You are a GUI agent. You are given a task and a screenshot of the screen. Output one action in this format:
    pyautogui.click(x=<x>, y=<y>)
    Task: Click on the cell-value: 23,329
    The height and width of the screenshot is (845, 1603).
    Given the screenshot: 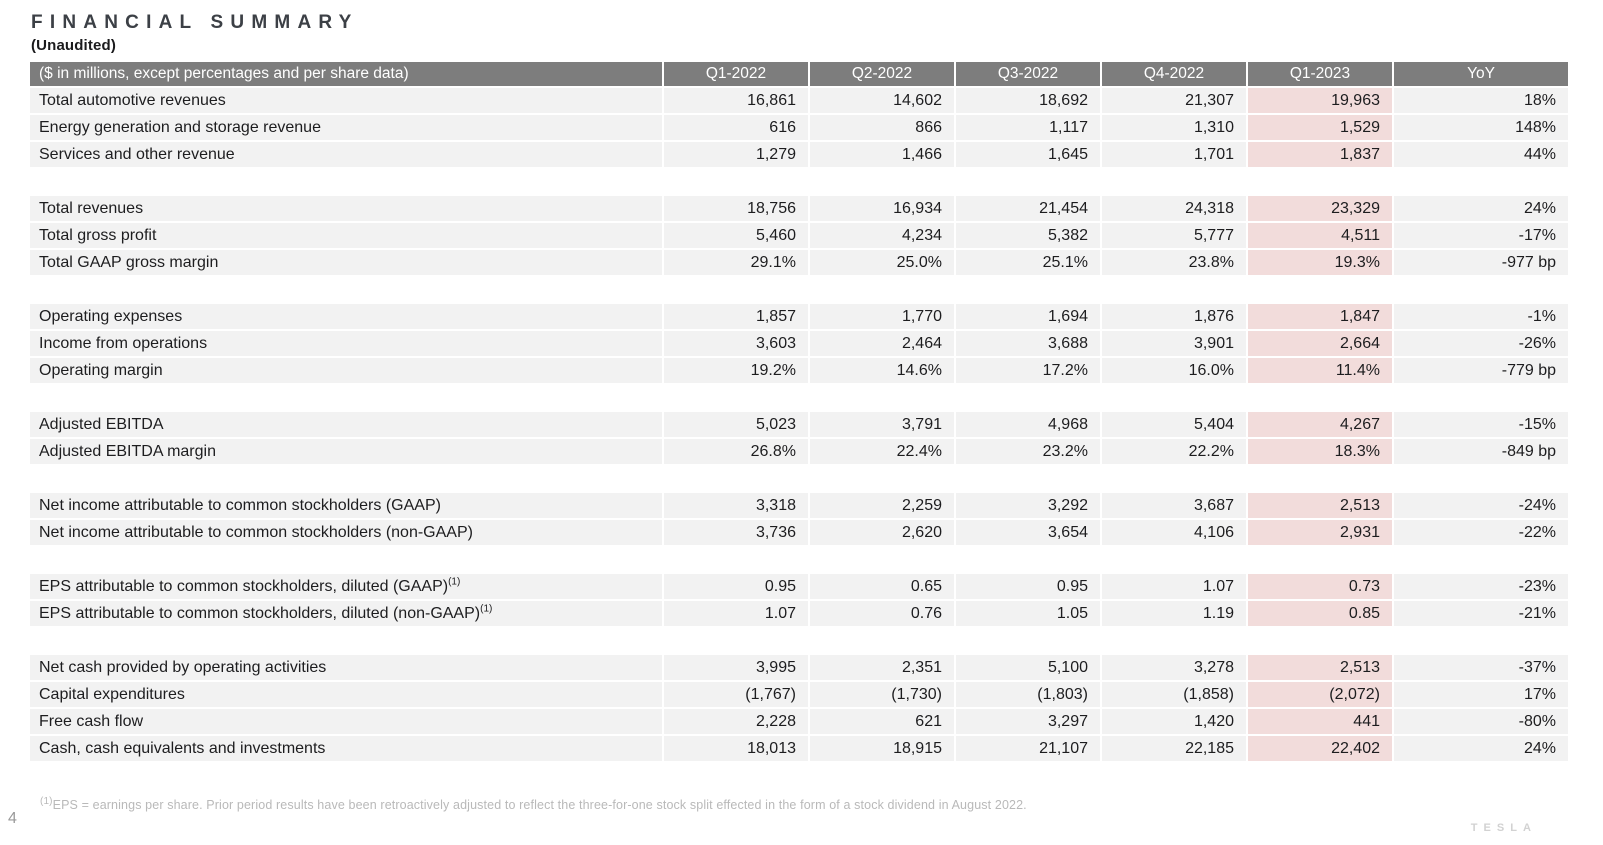 What is the action you would take?
    pyautogui.click(x=1320, y=208)
    